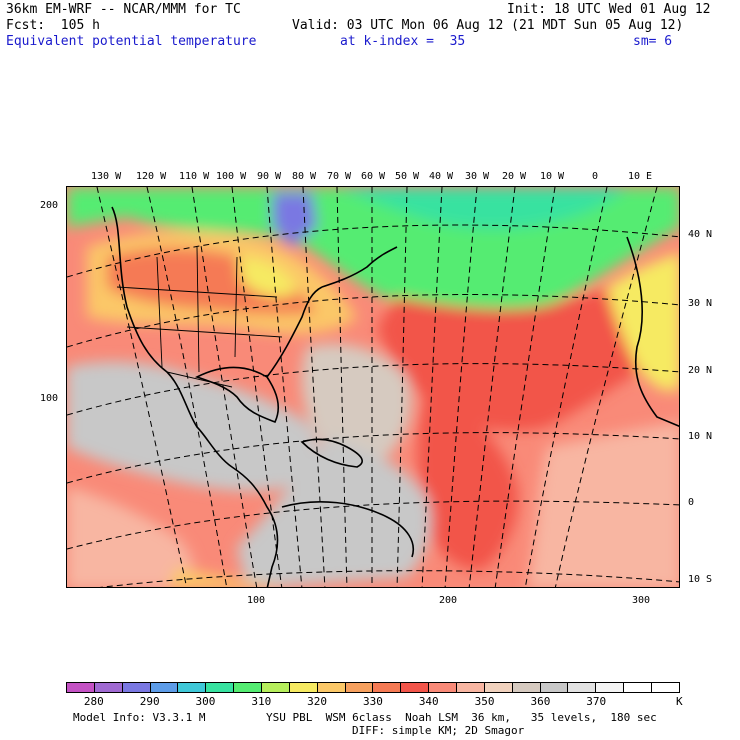  What do you see at coordinates (609, 9) in the screenshot?
I see `init-time: Init: 18 UTC Wed 01 Aug 12` at bounding box center [609, 9].